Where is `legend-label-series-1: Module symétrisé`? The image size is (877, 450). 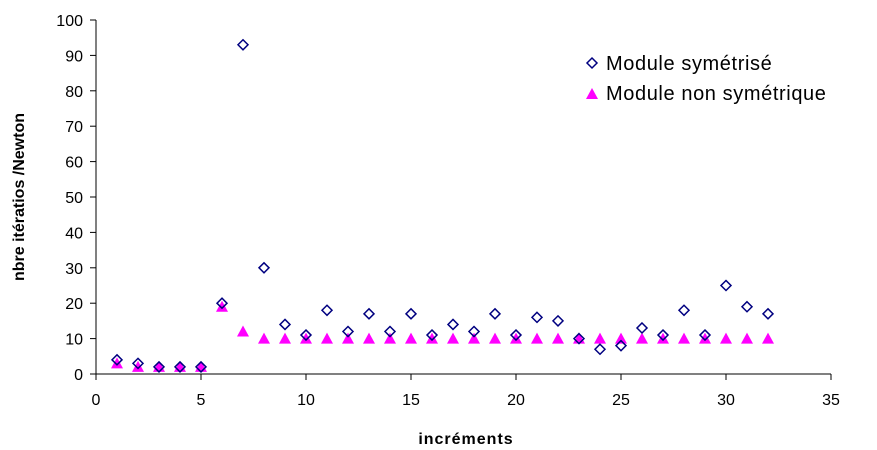 legend-label-series-1: Module symétrisé is located at coordinates (689, 64).